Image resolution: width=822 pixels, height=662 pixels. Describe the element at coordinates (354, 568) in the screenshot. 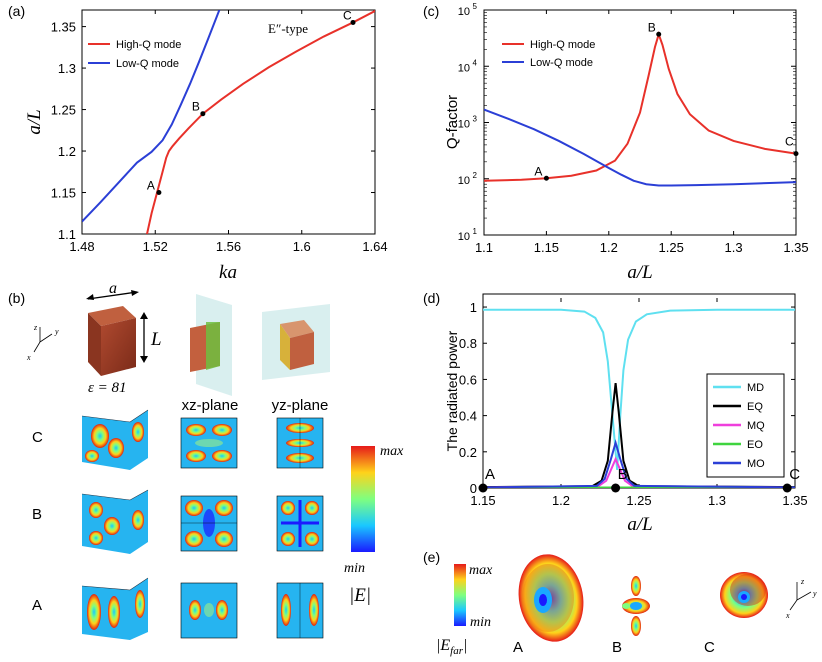

I see `colorbar-b-min: min` at that location.